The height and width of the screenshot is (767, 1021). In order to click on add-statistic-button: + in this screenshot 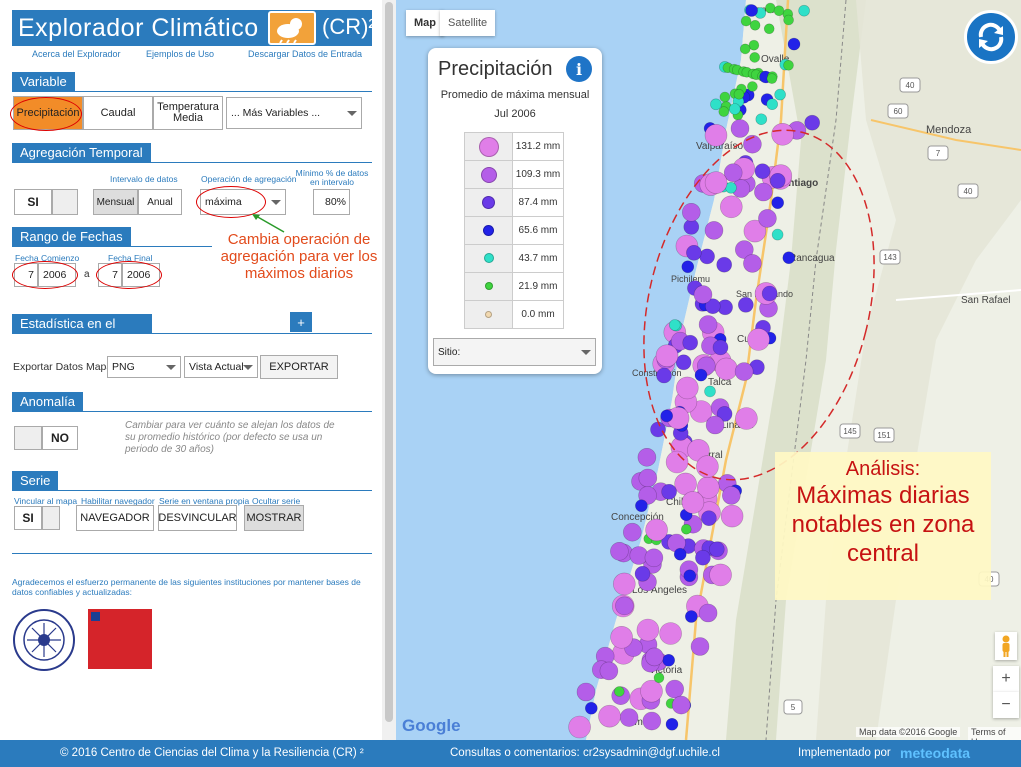, I will do `click(301, 322)`.